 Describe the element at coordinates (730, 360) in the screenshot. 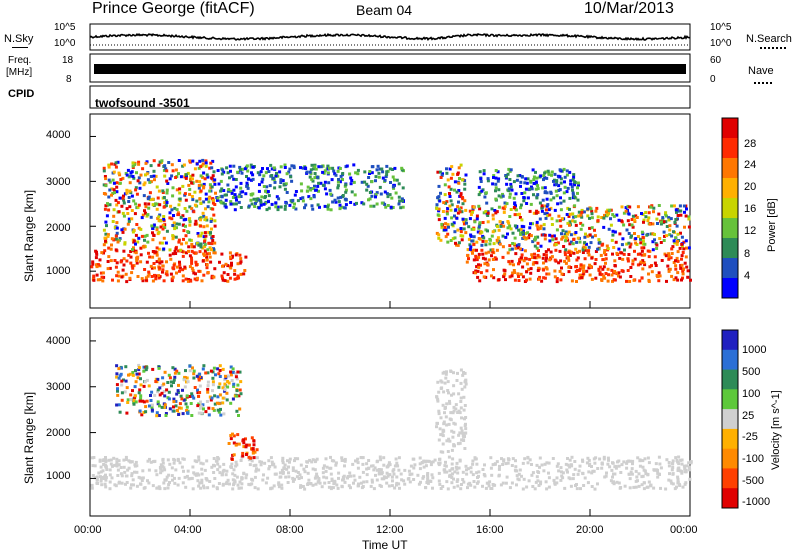

I see `velocity-colorbar-swatch` at that location.